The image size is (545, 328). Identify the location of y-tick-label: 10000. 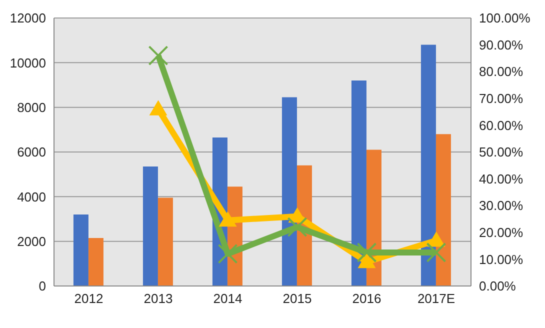
(28, 62).